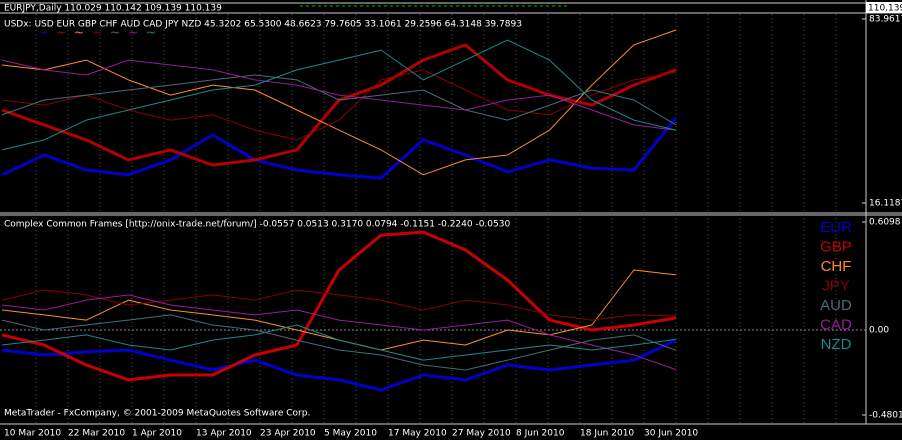 Image resolution: width=902 pixels, height=440 pixels. What do you see at coordinates (540, 434) in the screenshot?
I see `x-tick-label: 8 Jun 2010` at bounding box center [540, 434].